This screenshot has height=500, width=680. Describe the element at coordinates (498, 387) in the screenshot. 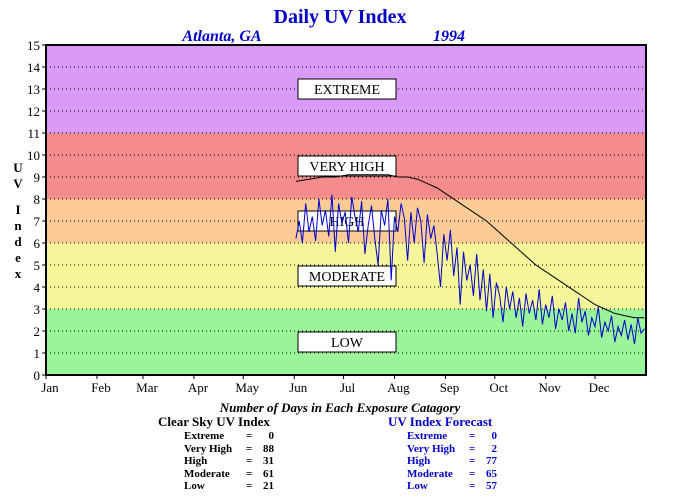

I see `x-tick-label: Oct` at that location.